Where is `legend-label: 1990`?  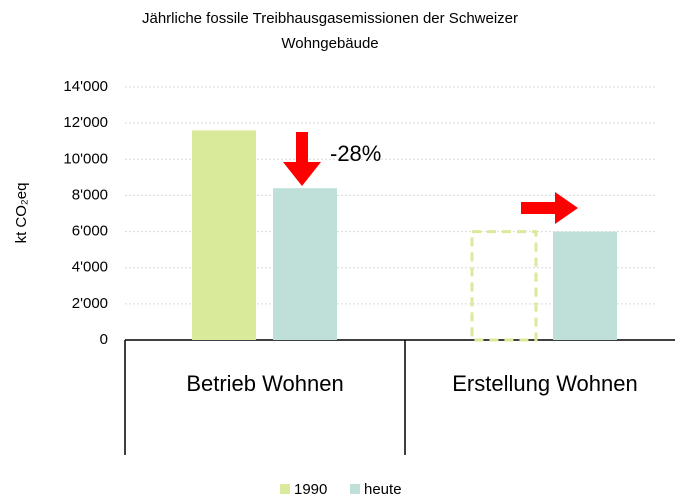
legend-label: 1990 is located at coordinates (310, 489).